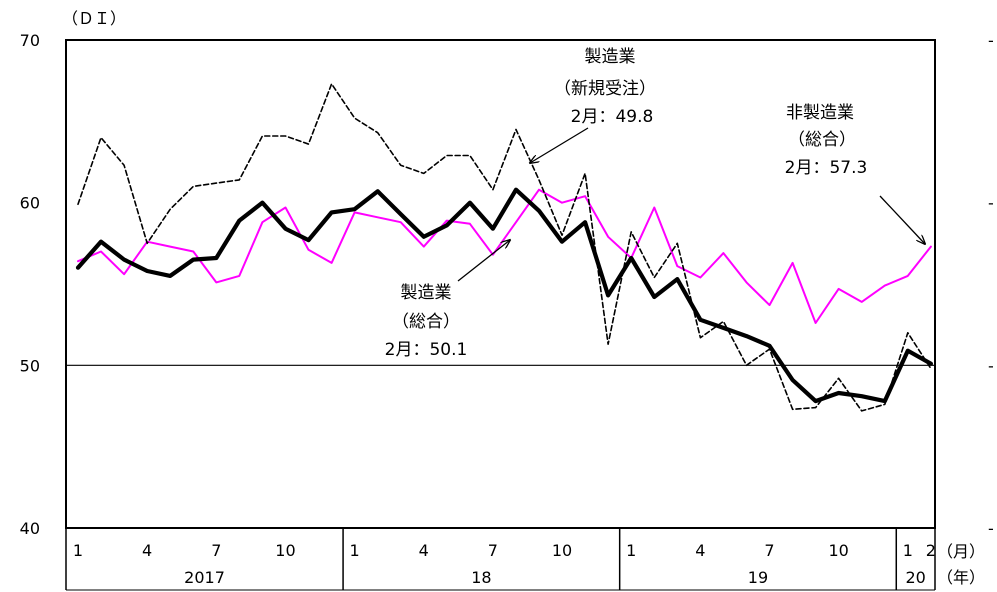 This screenshot has width=997, height=592. What do you see at coordinates (822, 140) in the screenshot?
I see `annotation-nonmfg-line2: （総合）` at bounding box center [822, 140].